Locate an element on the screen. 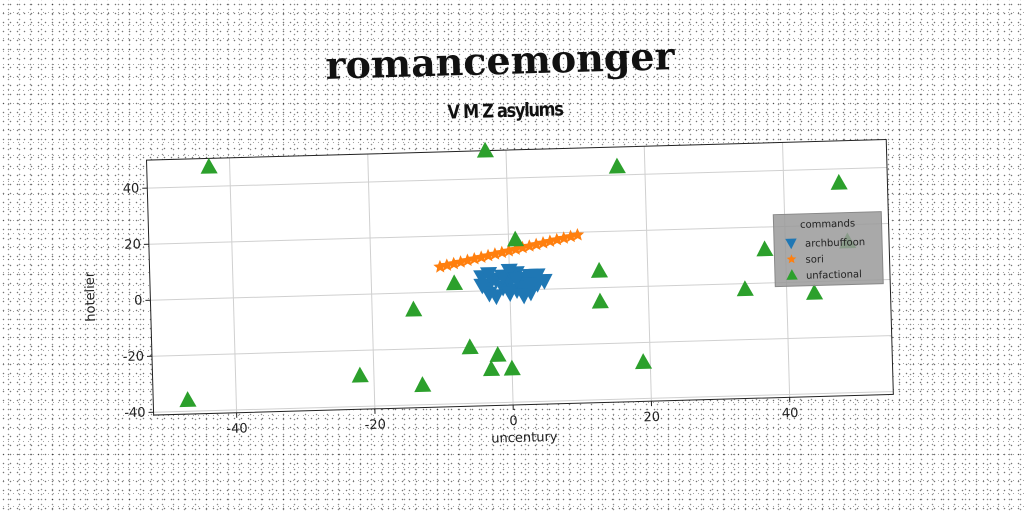 This screenshot has width=1024, height=512. legend-marker-unfactional is located at coordinates (792, 274).